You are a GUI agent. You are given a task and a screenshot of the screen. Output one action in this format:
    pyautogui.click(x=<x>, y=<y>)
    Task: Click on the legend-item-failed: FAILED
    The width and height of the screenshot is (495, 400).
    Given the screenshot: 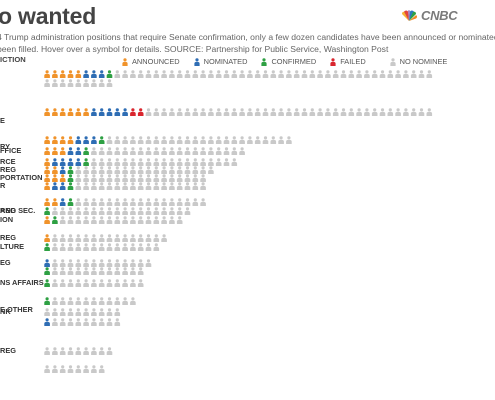 What is the action you would take?
    pyautogui.click(x=348, y=61)
    